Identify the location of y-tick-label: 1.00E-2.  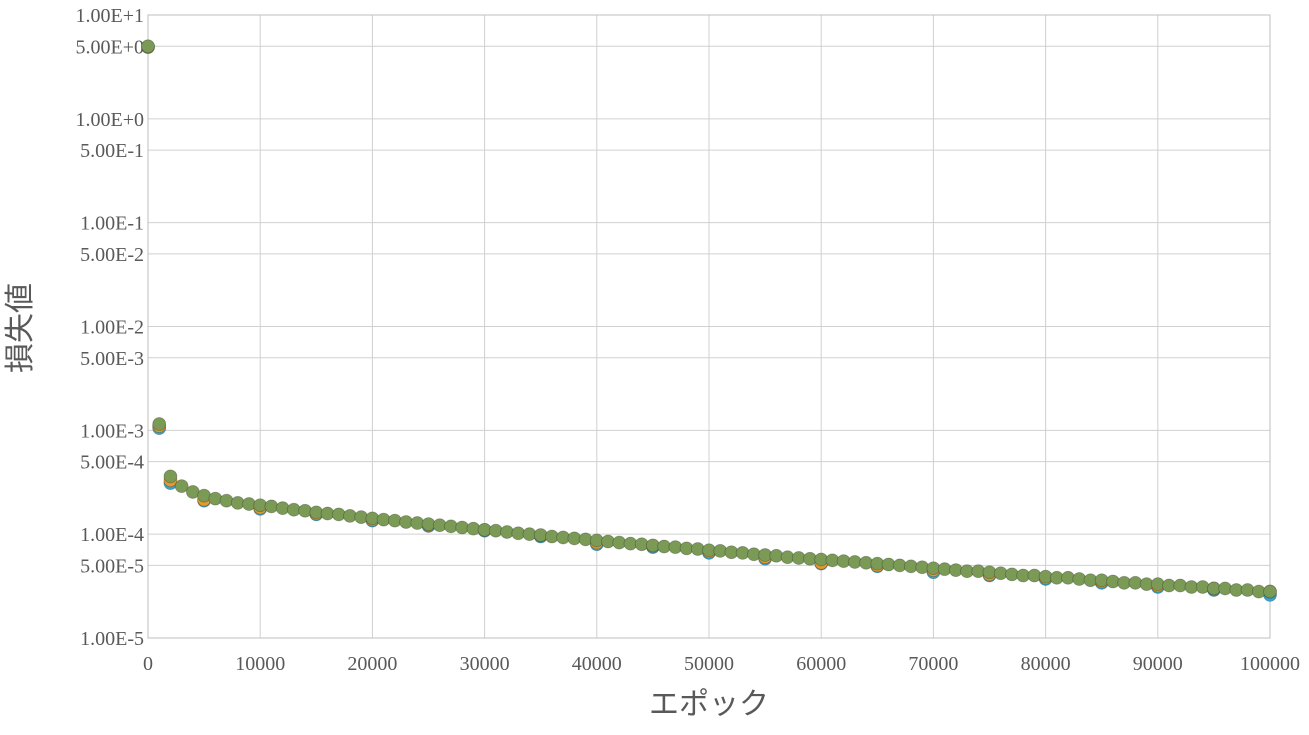
(112, 328).